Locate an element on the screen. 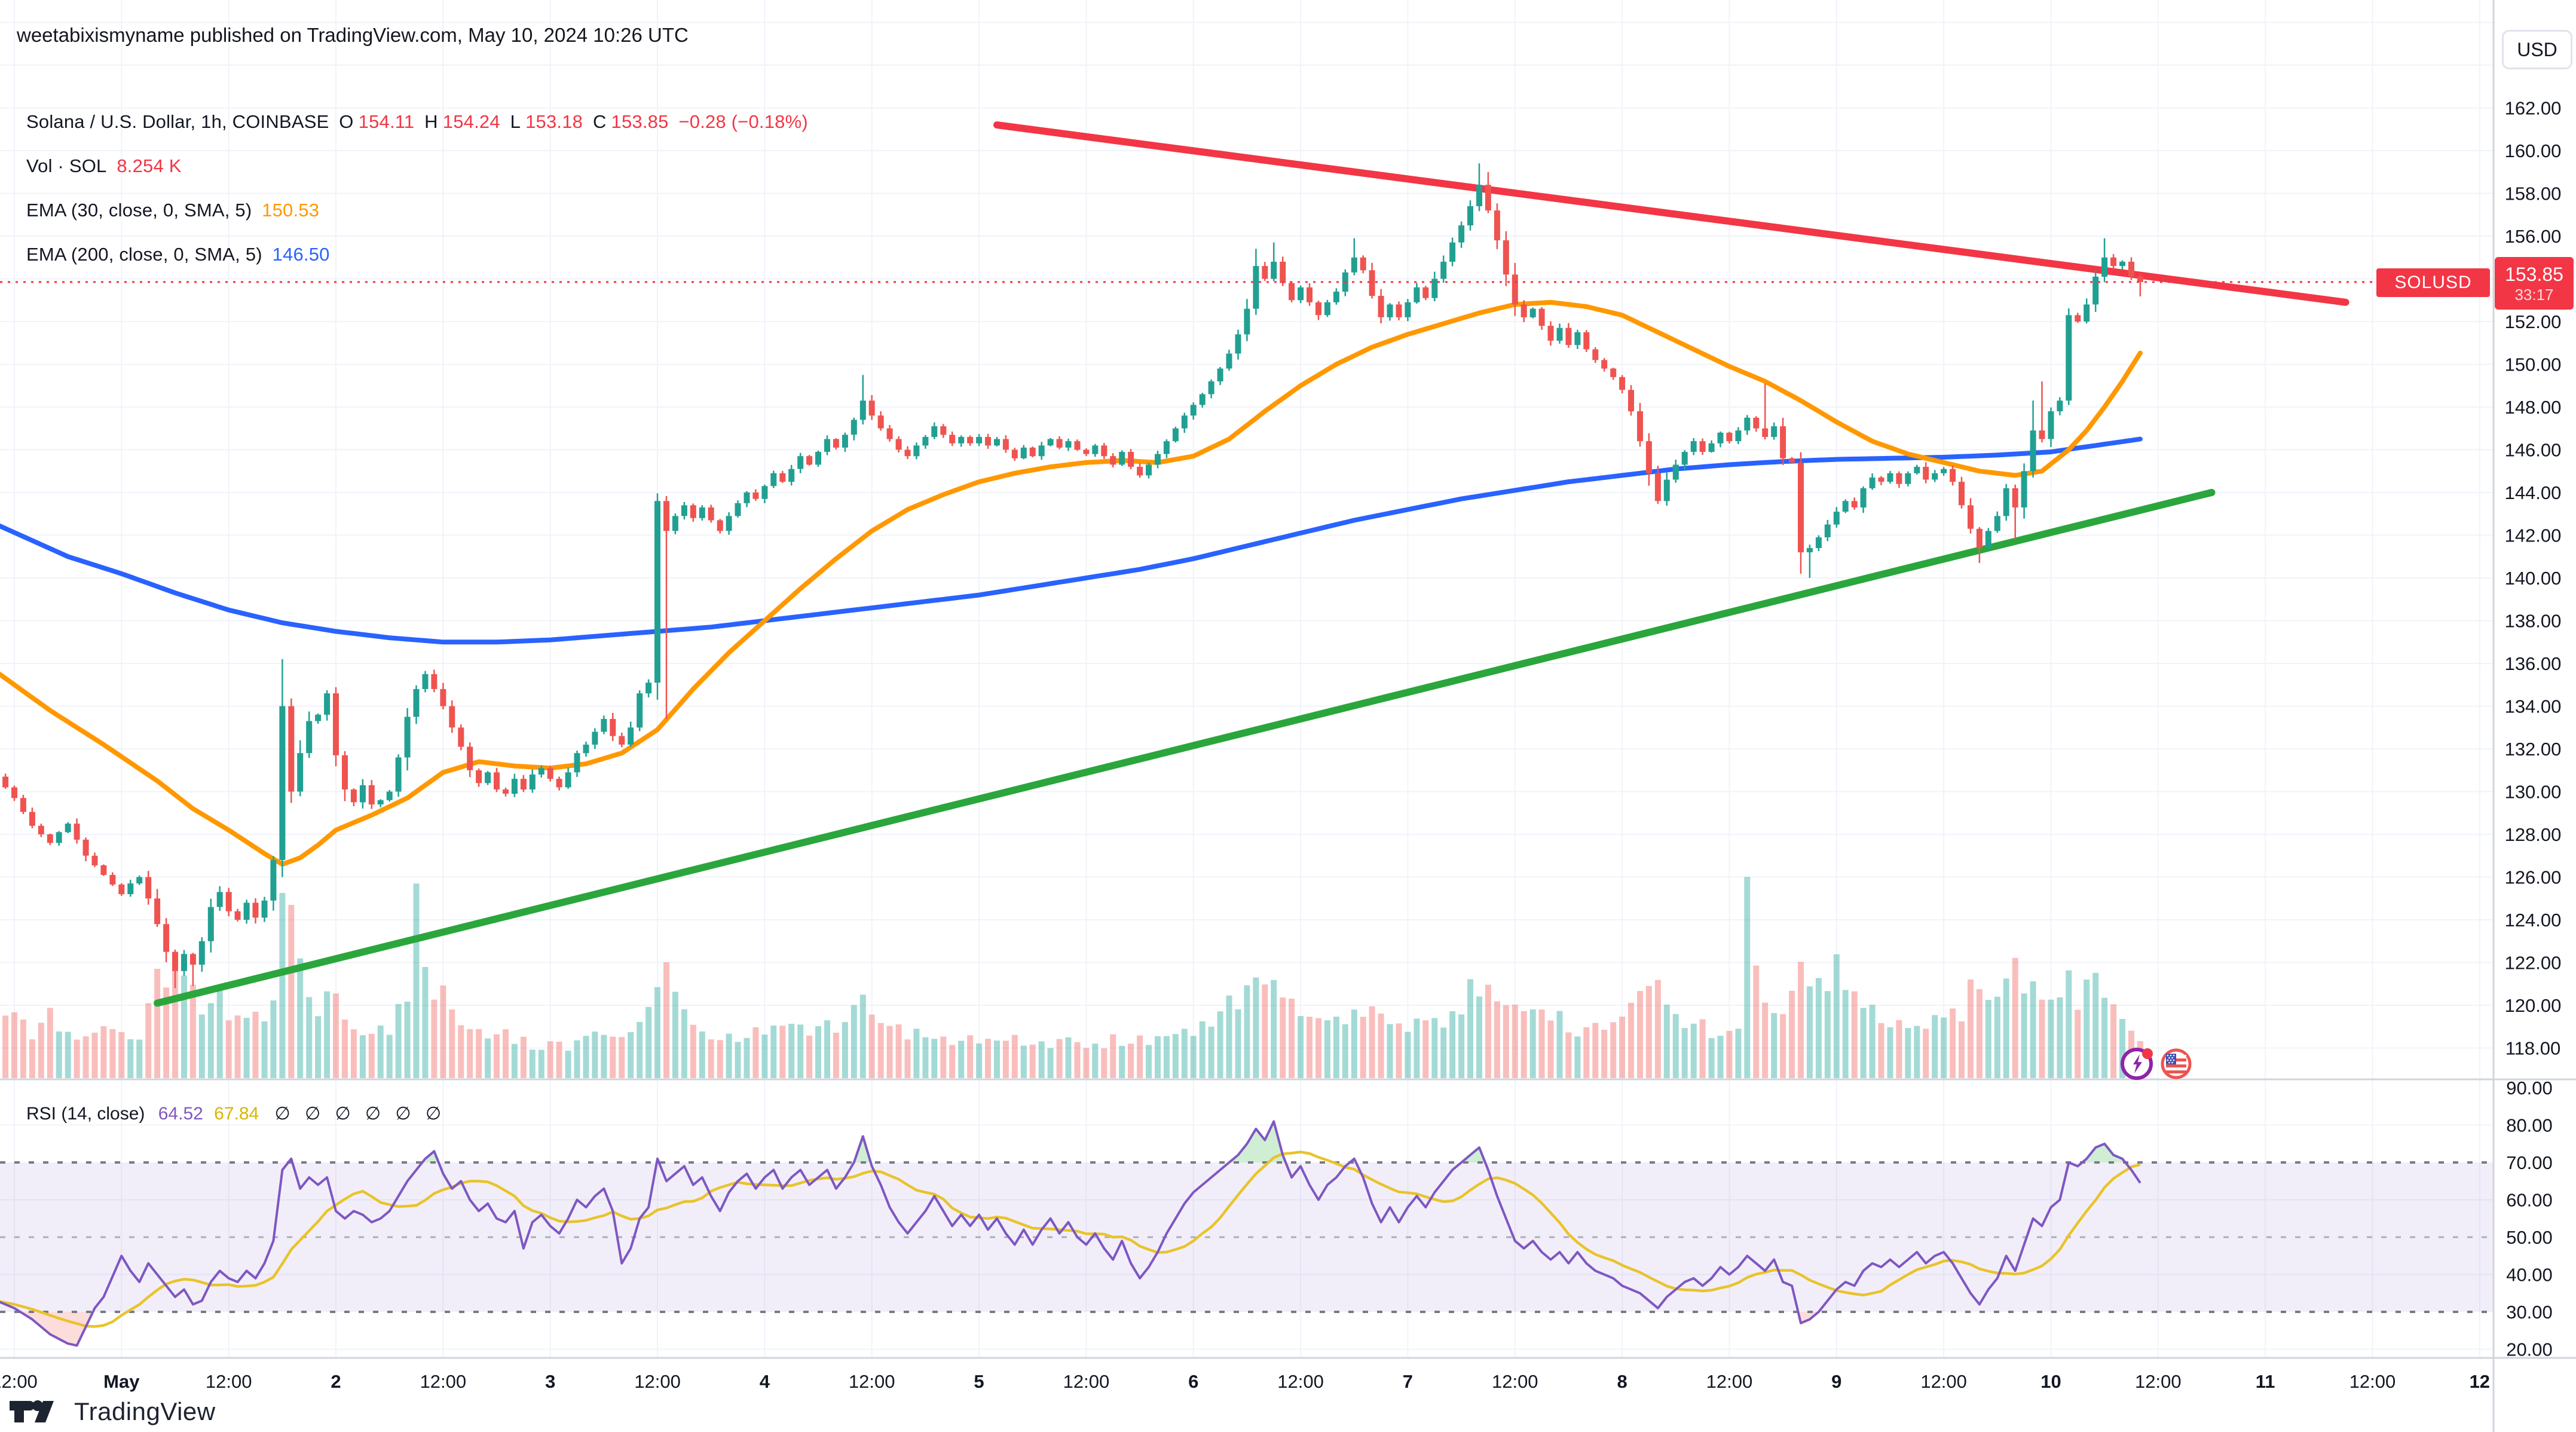  currency-label: USD is located at coordinates (2537, 49).